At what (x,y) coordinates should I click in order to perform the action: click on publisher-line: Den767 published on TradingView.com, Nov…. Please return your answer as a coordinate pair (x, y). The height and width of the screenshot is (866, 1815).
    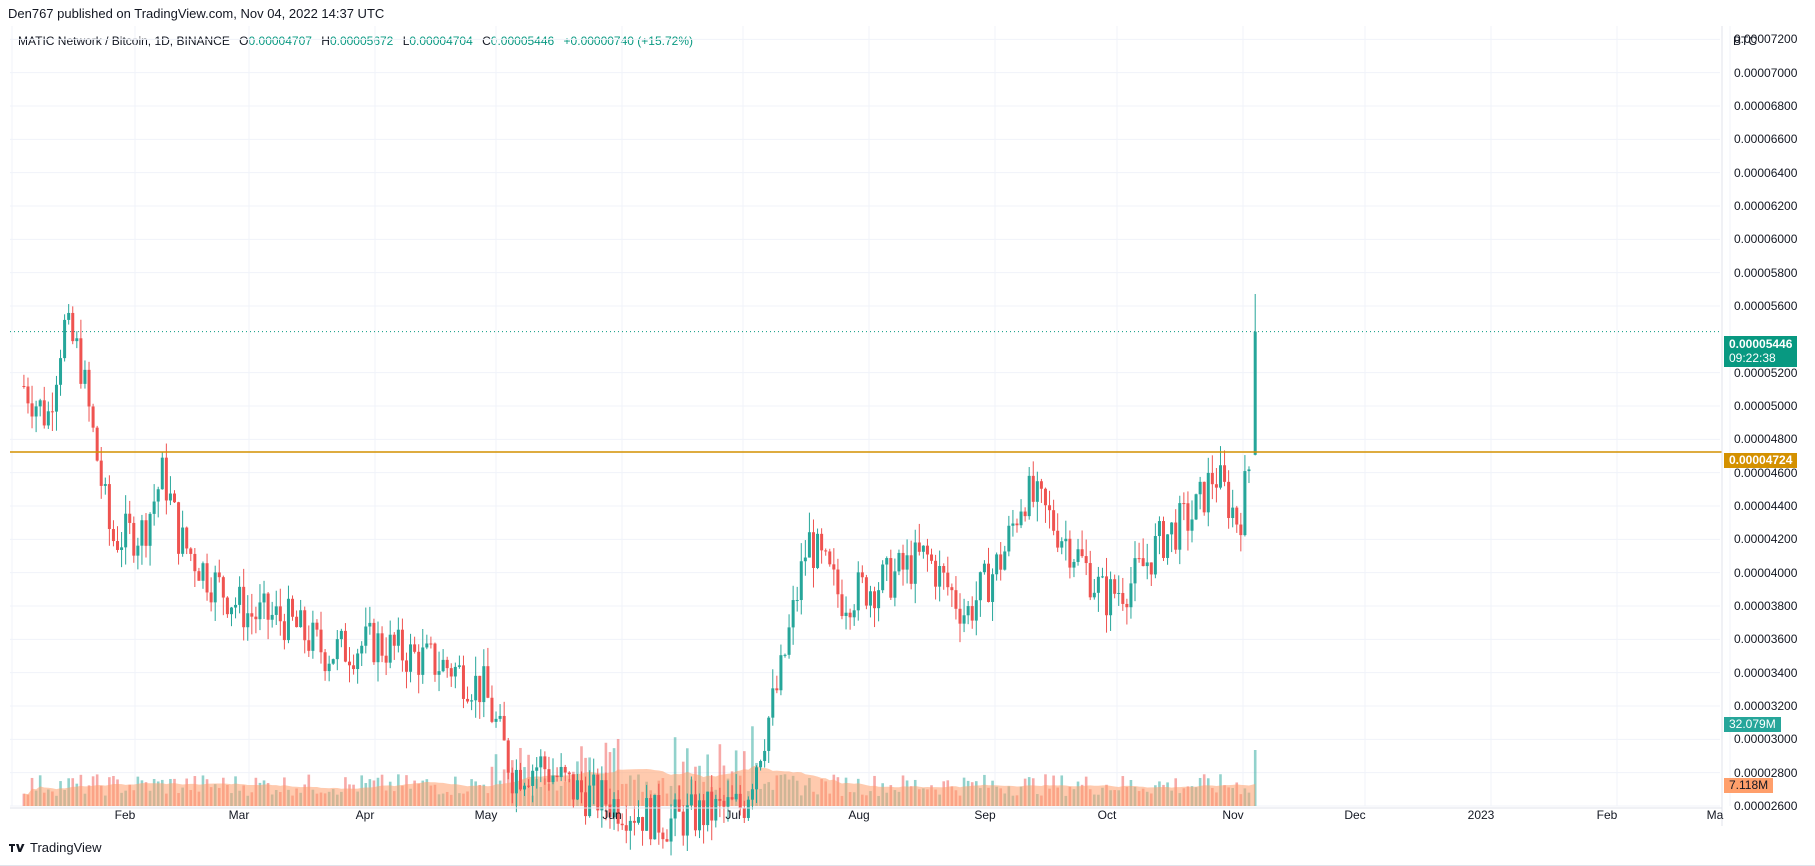
    Looking at the image, I should click on (196, 13).